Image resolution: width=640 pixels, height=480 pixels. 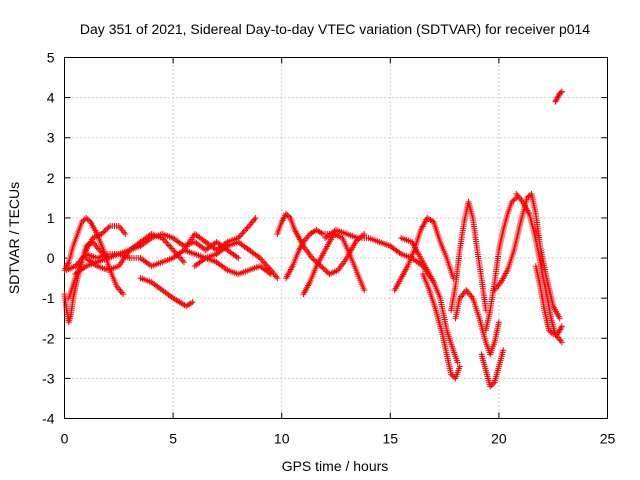 I want to click on series-arc15, so click(x=429, y=300).